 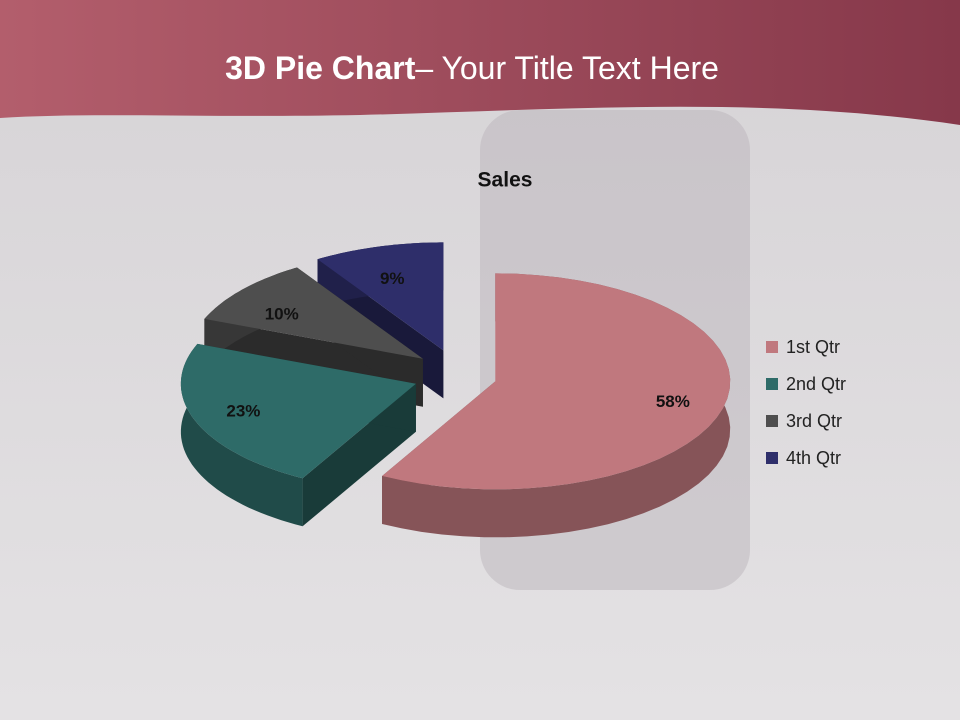 I want to click on slice-wall, so click(x=241, y=435).